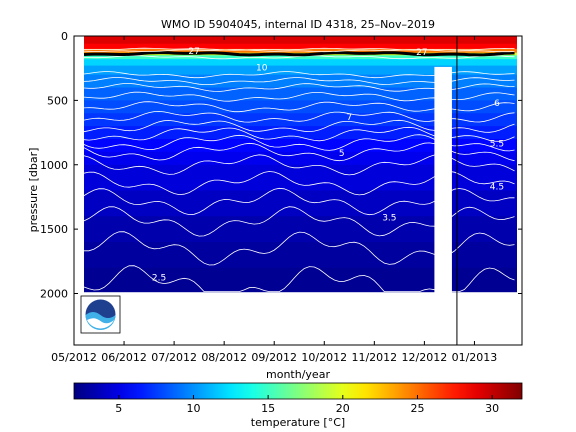 The height and width of the screenshot is (432, 576). I want to click on colorbar-tick-label: 15, so click(268, 408).